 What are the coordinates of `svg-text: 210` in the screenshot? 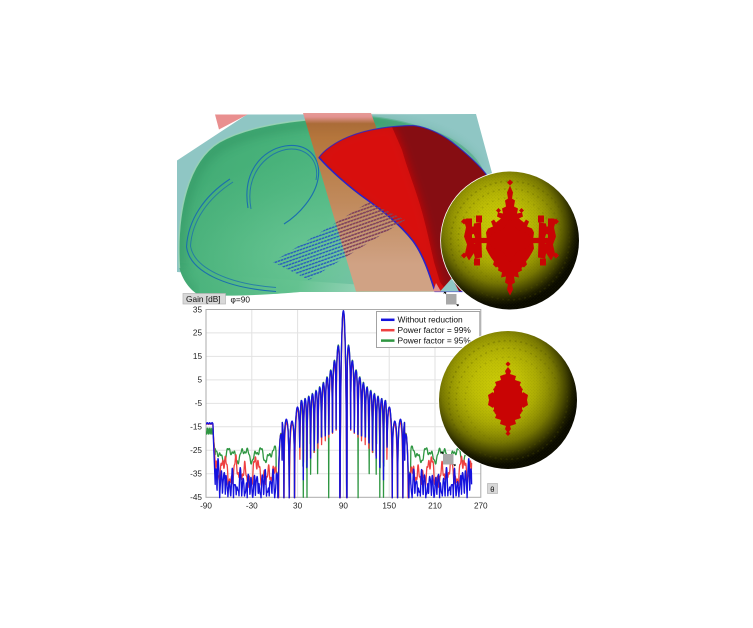 It's located at (435, 506).